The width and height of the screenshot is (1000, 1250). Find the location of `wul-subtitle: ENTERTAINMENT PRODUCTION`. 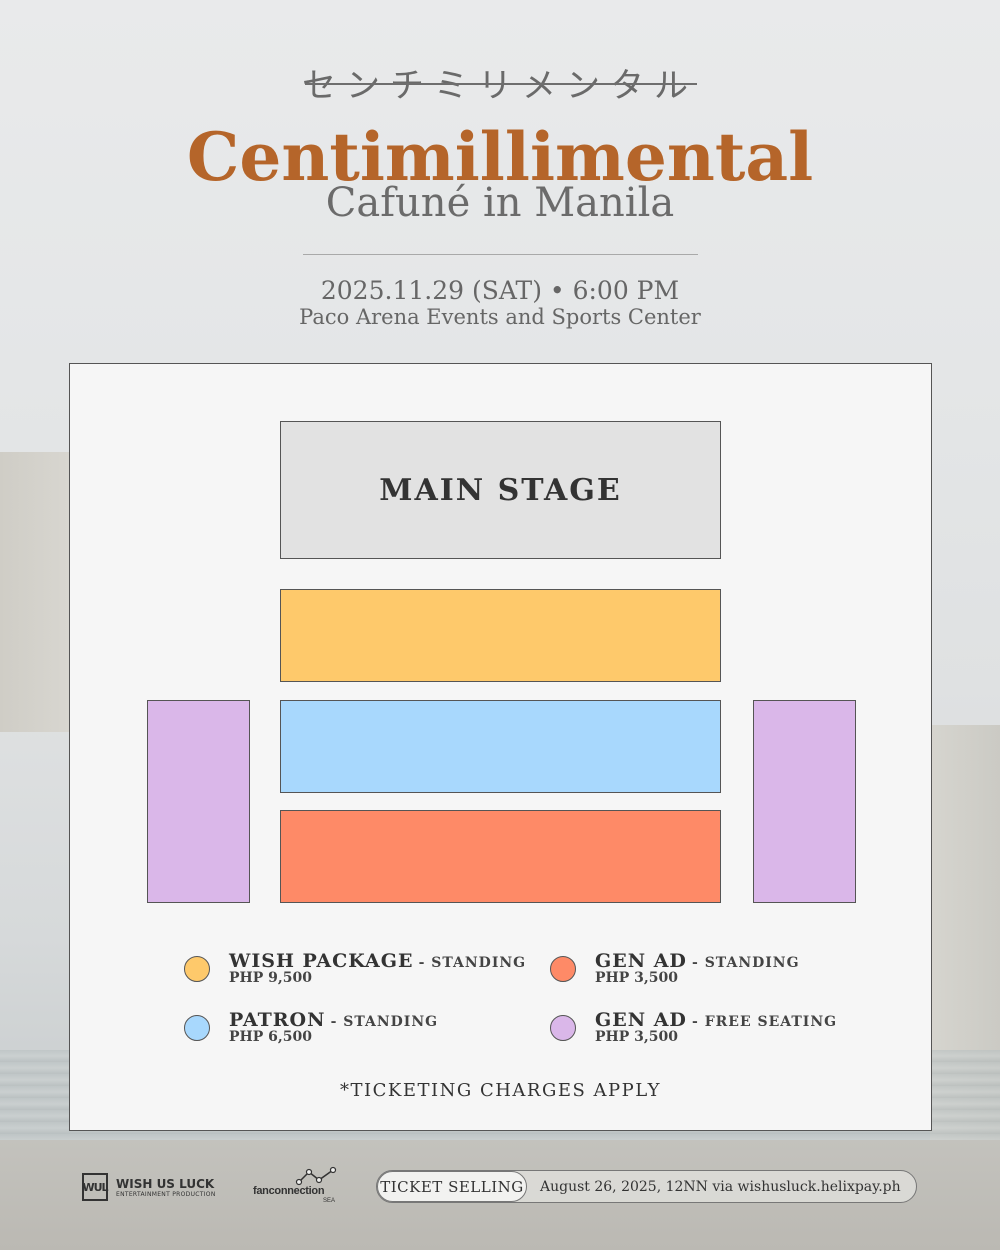

wul-subtitle: ENTERTAINMENT PRODUCTION is located at coordinates (166, 1194).